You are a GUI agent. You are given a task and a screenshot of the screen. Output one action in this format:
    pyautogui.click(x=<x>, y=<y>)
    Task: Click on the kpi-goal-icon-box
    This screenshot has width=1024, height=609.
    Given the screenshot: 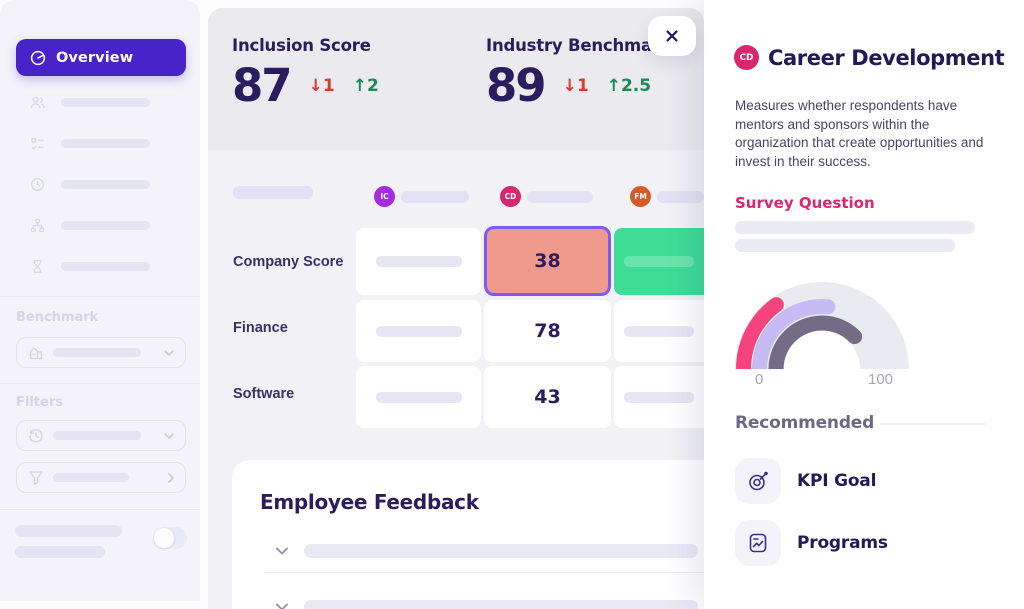 What is the action you would take?
    pyautogui.click(x=758, y=481)
    